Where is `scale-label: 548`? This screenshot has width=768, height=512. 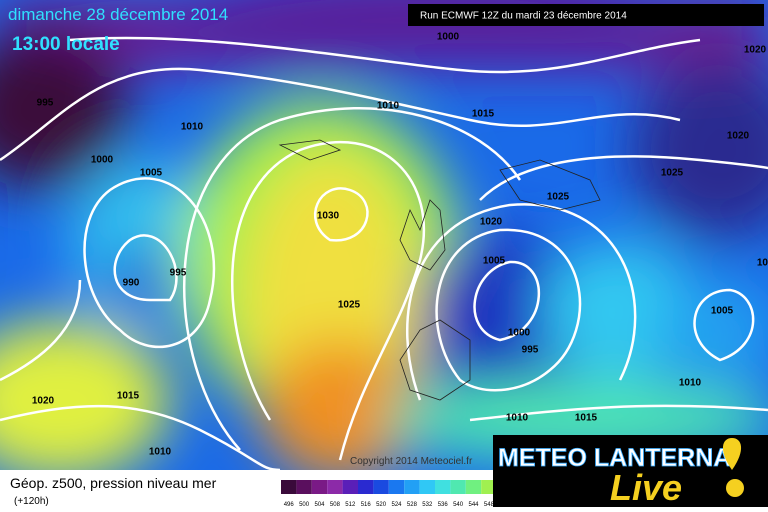
scale-label: 548 is located at coordinates (489, 505).